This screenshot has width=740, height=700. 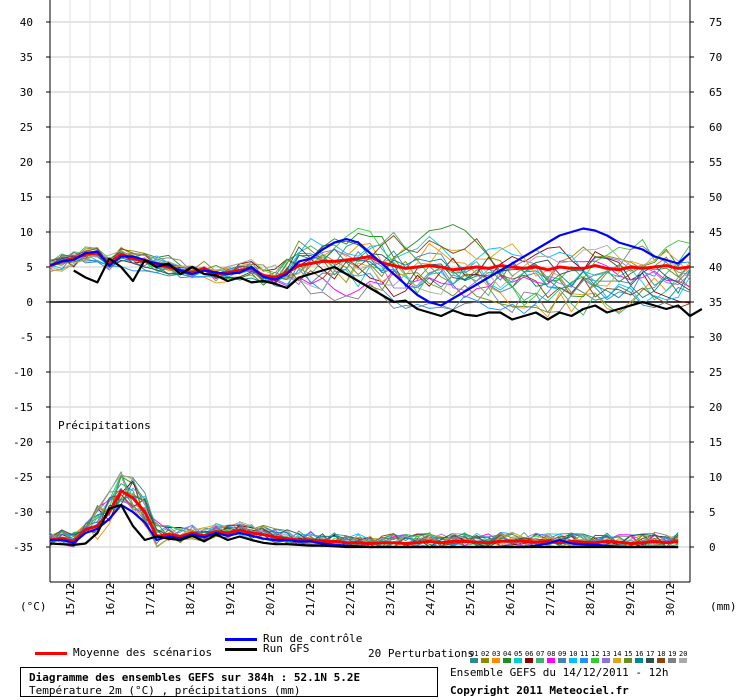 I want to click on left-tick-label: -5, so click(x=26, y=337).